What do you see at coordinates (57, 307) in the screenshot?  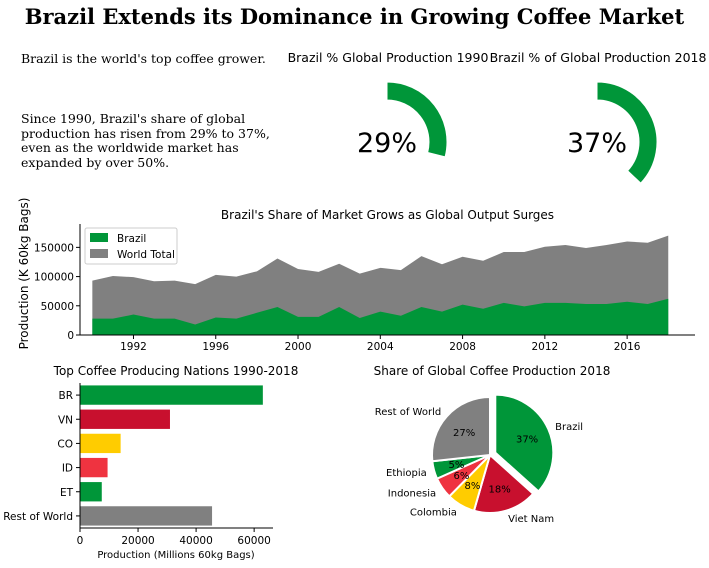 I see `area-y-tick-label: 50000` at bounding box center [57, 307].